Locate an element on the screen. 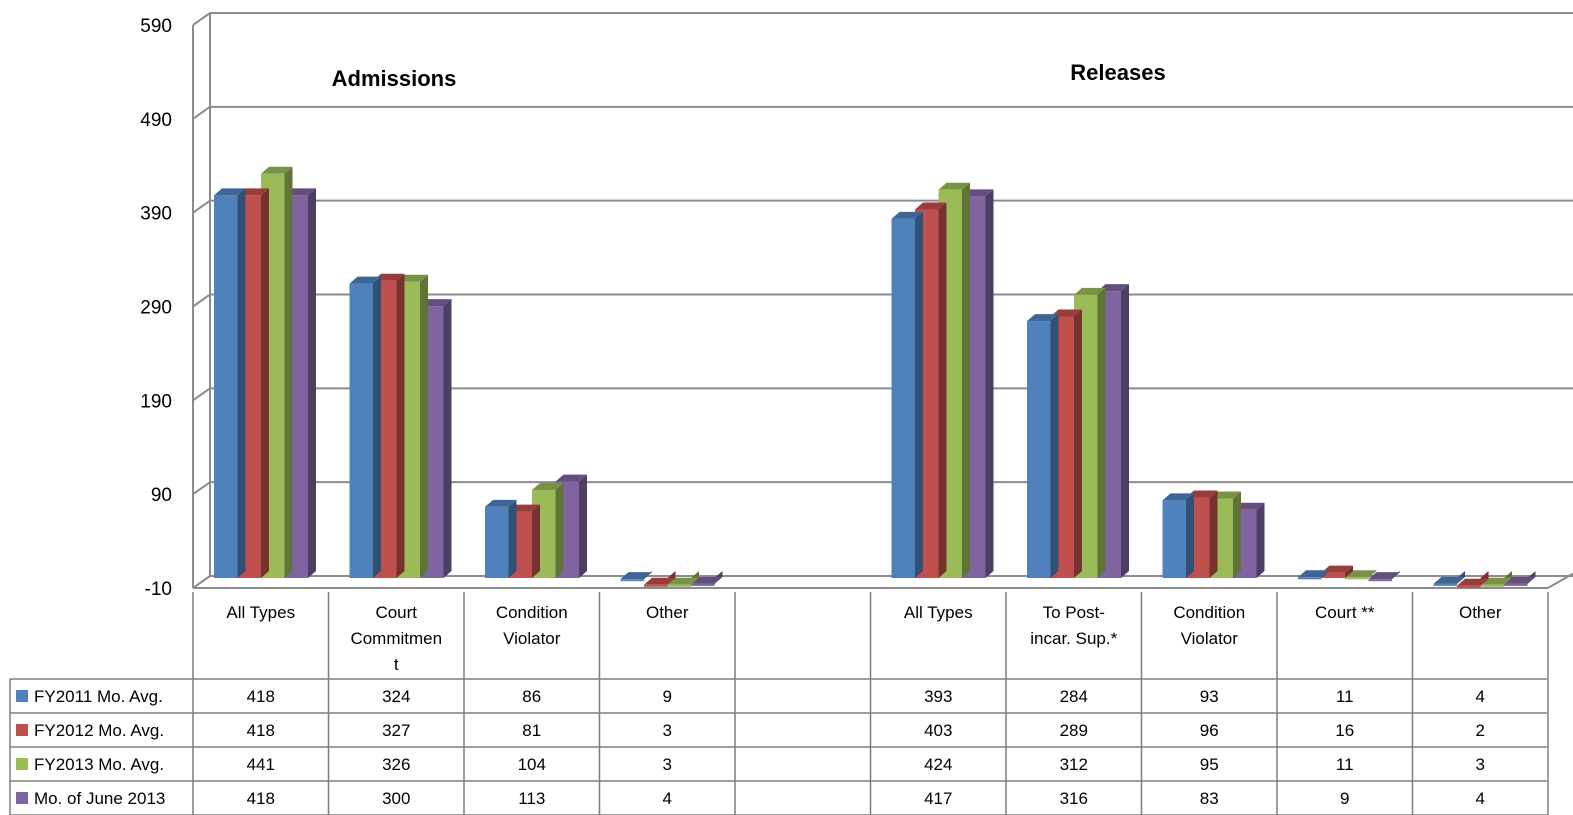  category-label: Court ** is located at coordinates (1345, 612).